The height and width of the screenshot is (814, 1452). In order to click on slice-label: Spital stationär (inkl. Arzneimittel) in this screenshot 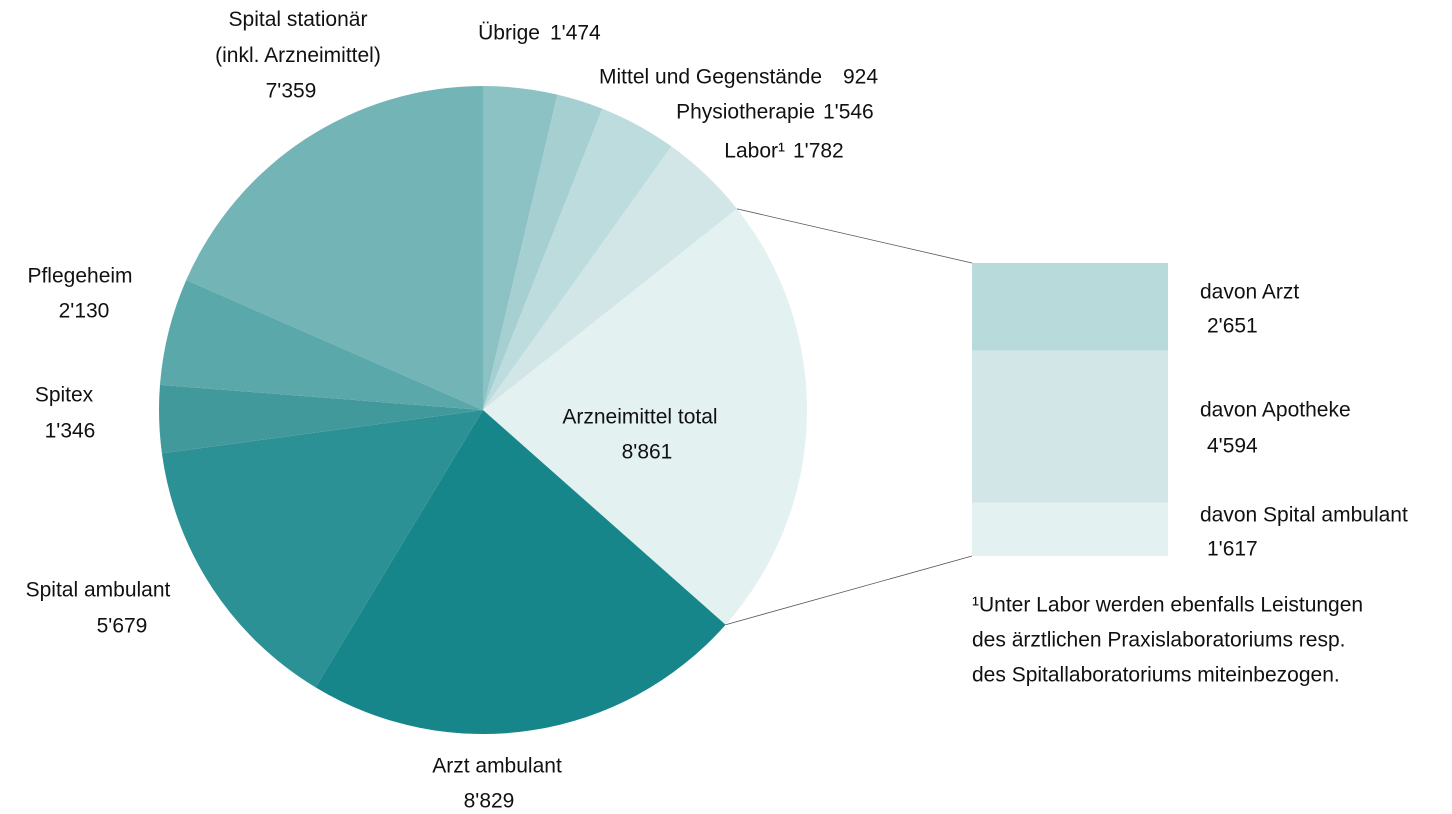, I will do `click(298, 37)`.